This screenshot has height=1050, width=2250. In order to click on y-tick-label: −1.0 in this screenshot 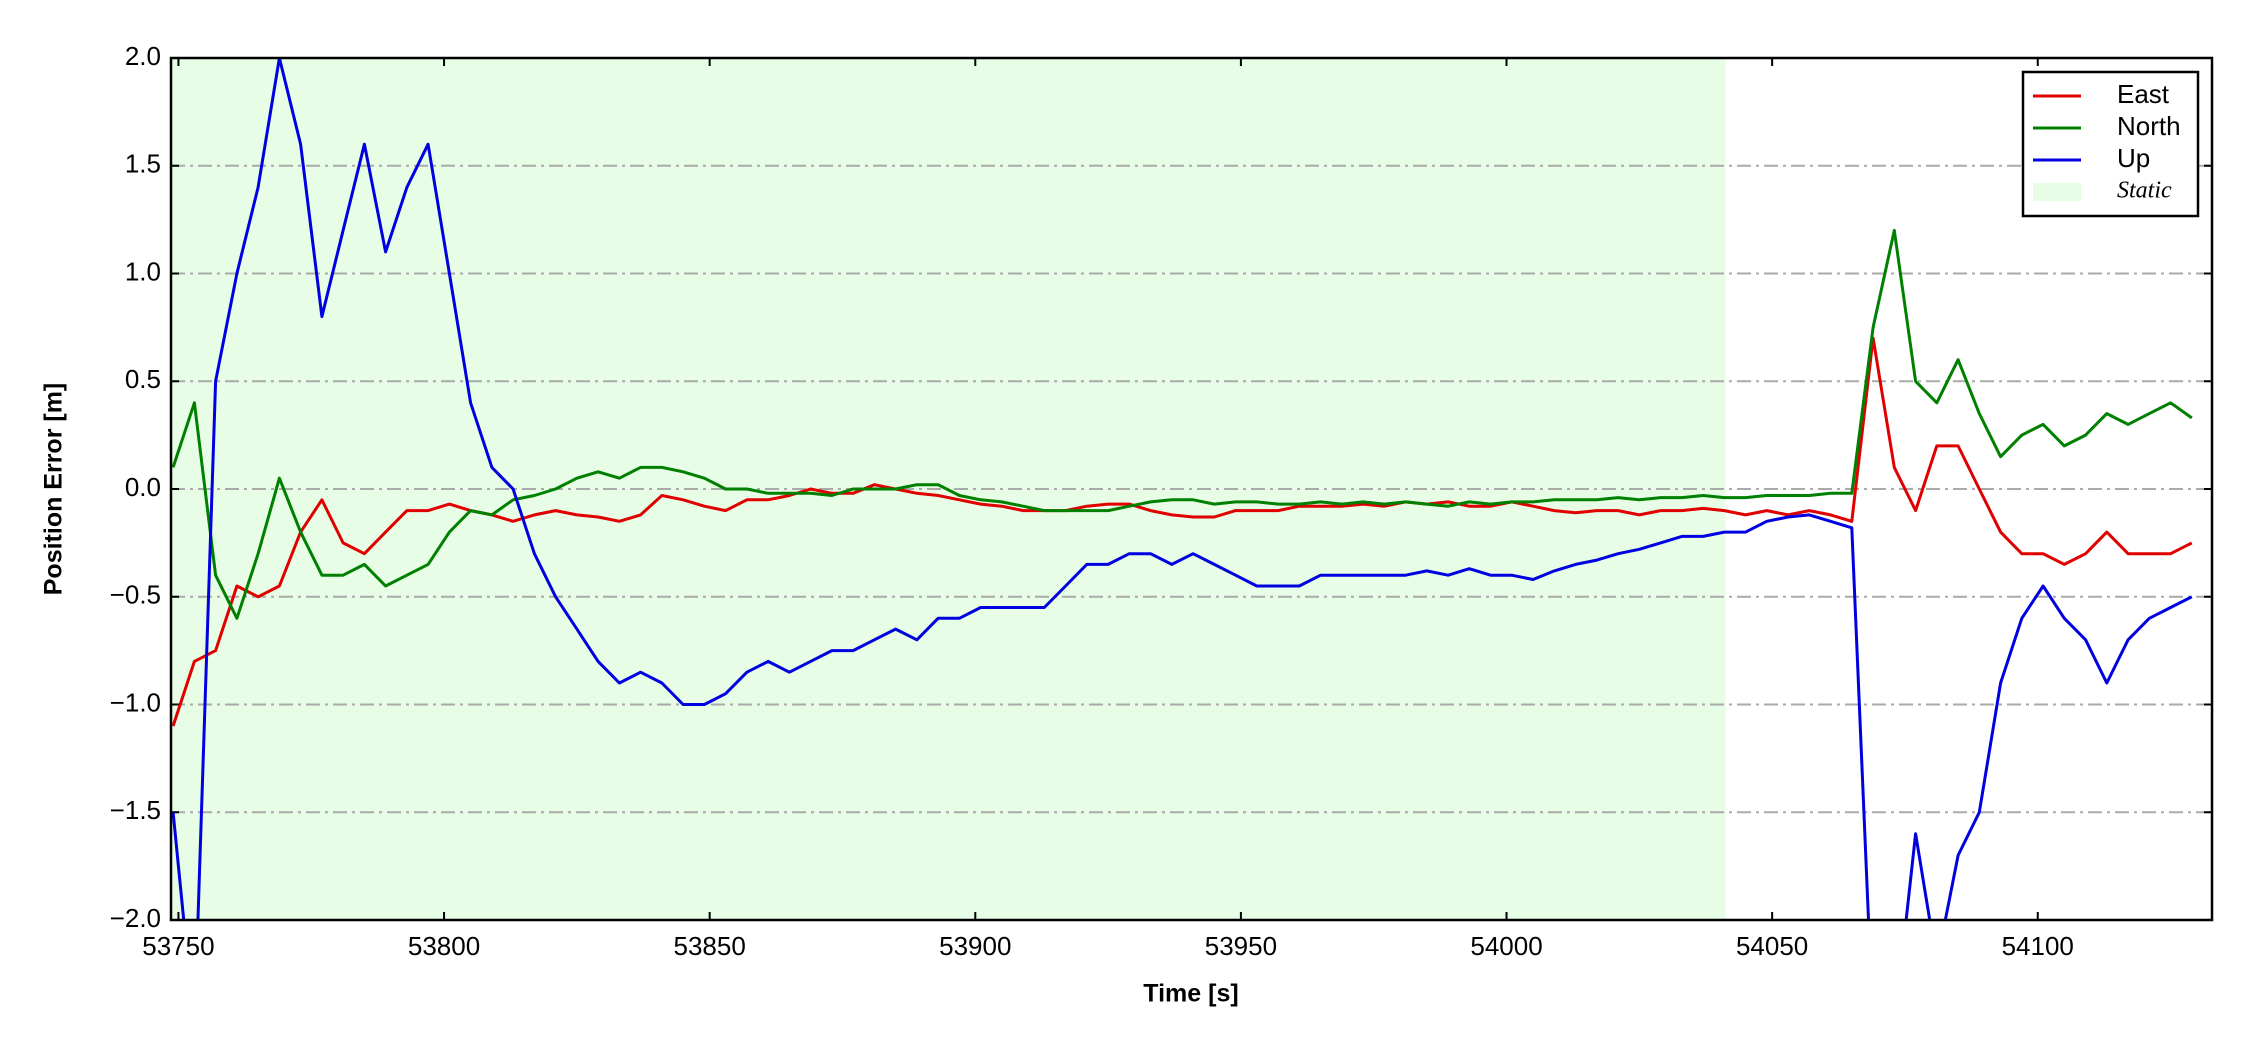, I will do `click(135, 702)`.